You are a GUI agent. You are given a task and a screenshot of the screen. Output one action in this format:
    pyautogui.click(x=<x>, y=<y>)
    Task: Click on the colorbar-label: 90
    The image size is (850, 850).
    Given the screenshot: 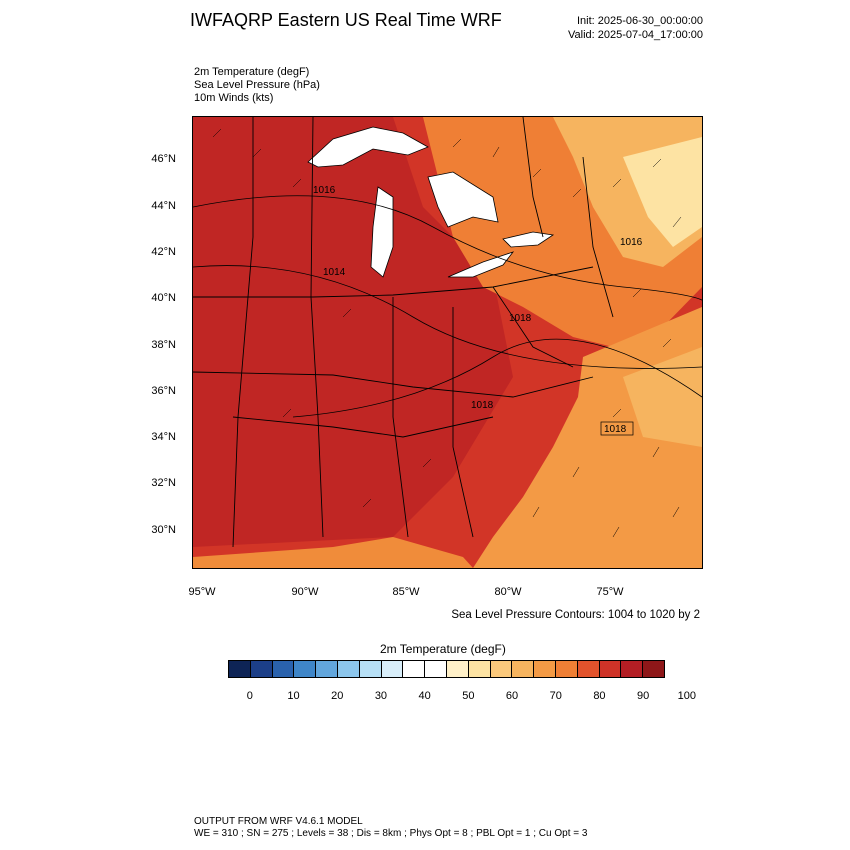 What is the action you would take?
    pyautogui.click(x=643, y=696)
    